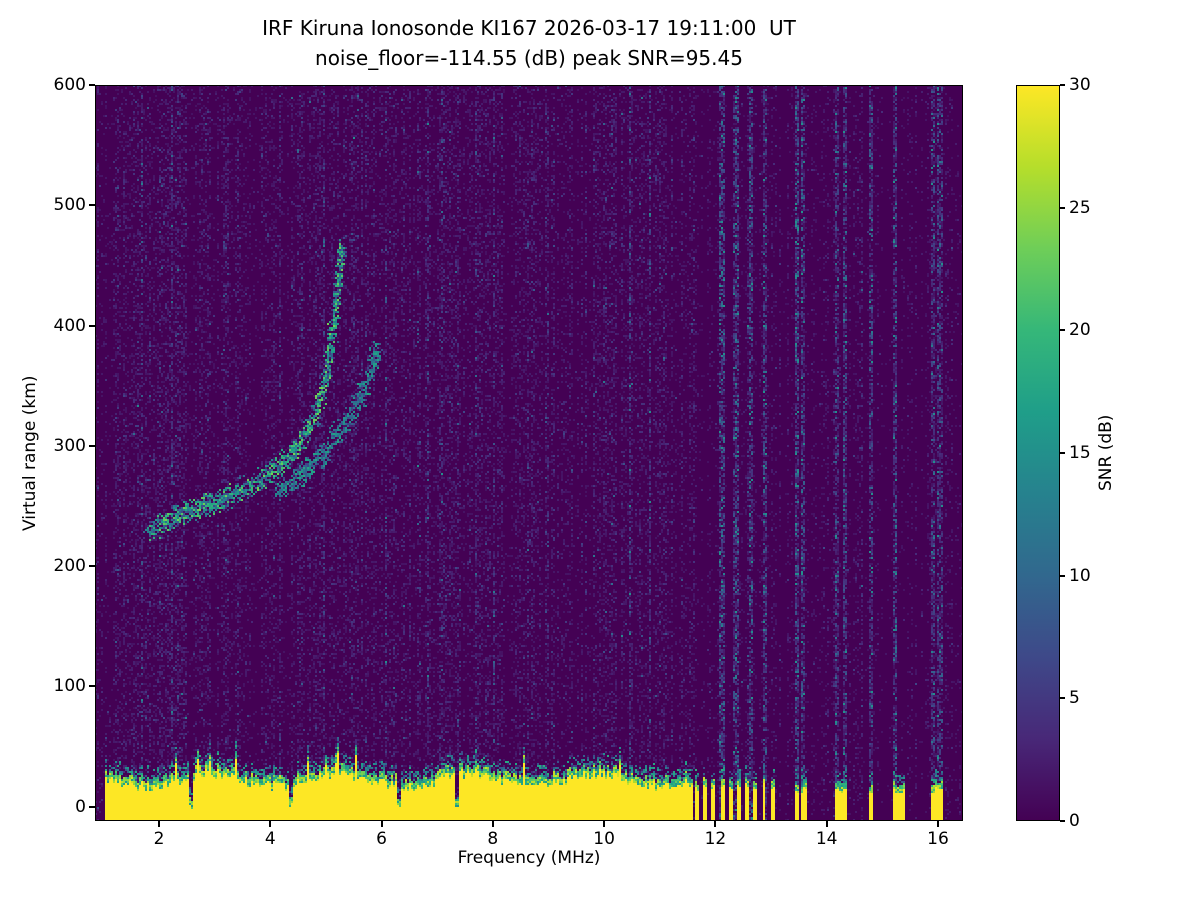 This screenshot has height=900, width=1200. Describe the element at coordinates (69, 205) in the screenshot. I see `y-tick-label: 500` at that location.